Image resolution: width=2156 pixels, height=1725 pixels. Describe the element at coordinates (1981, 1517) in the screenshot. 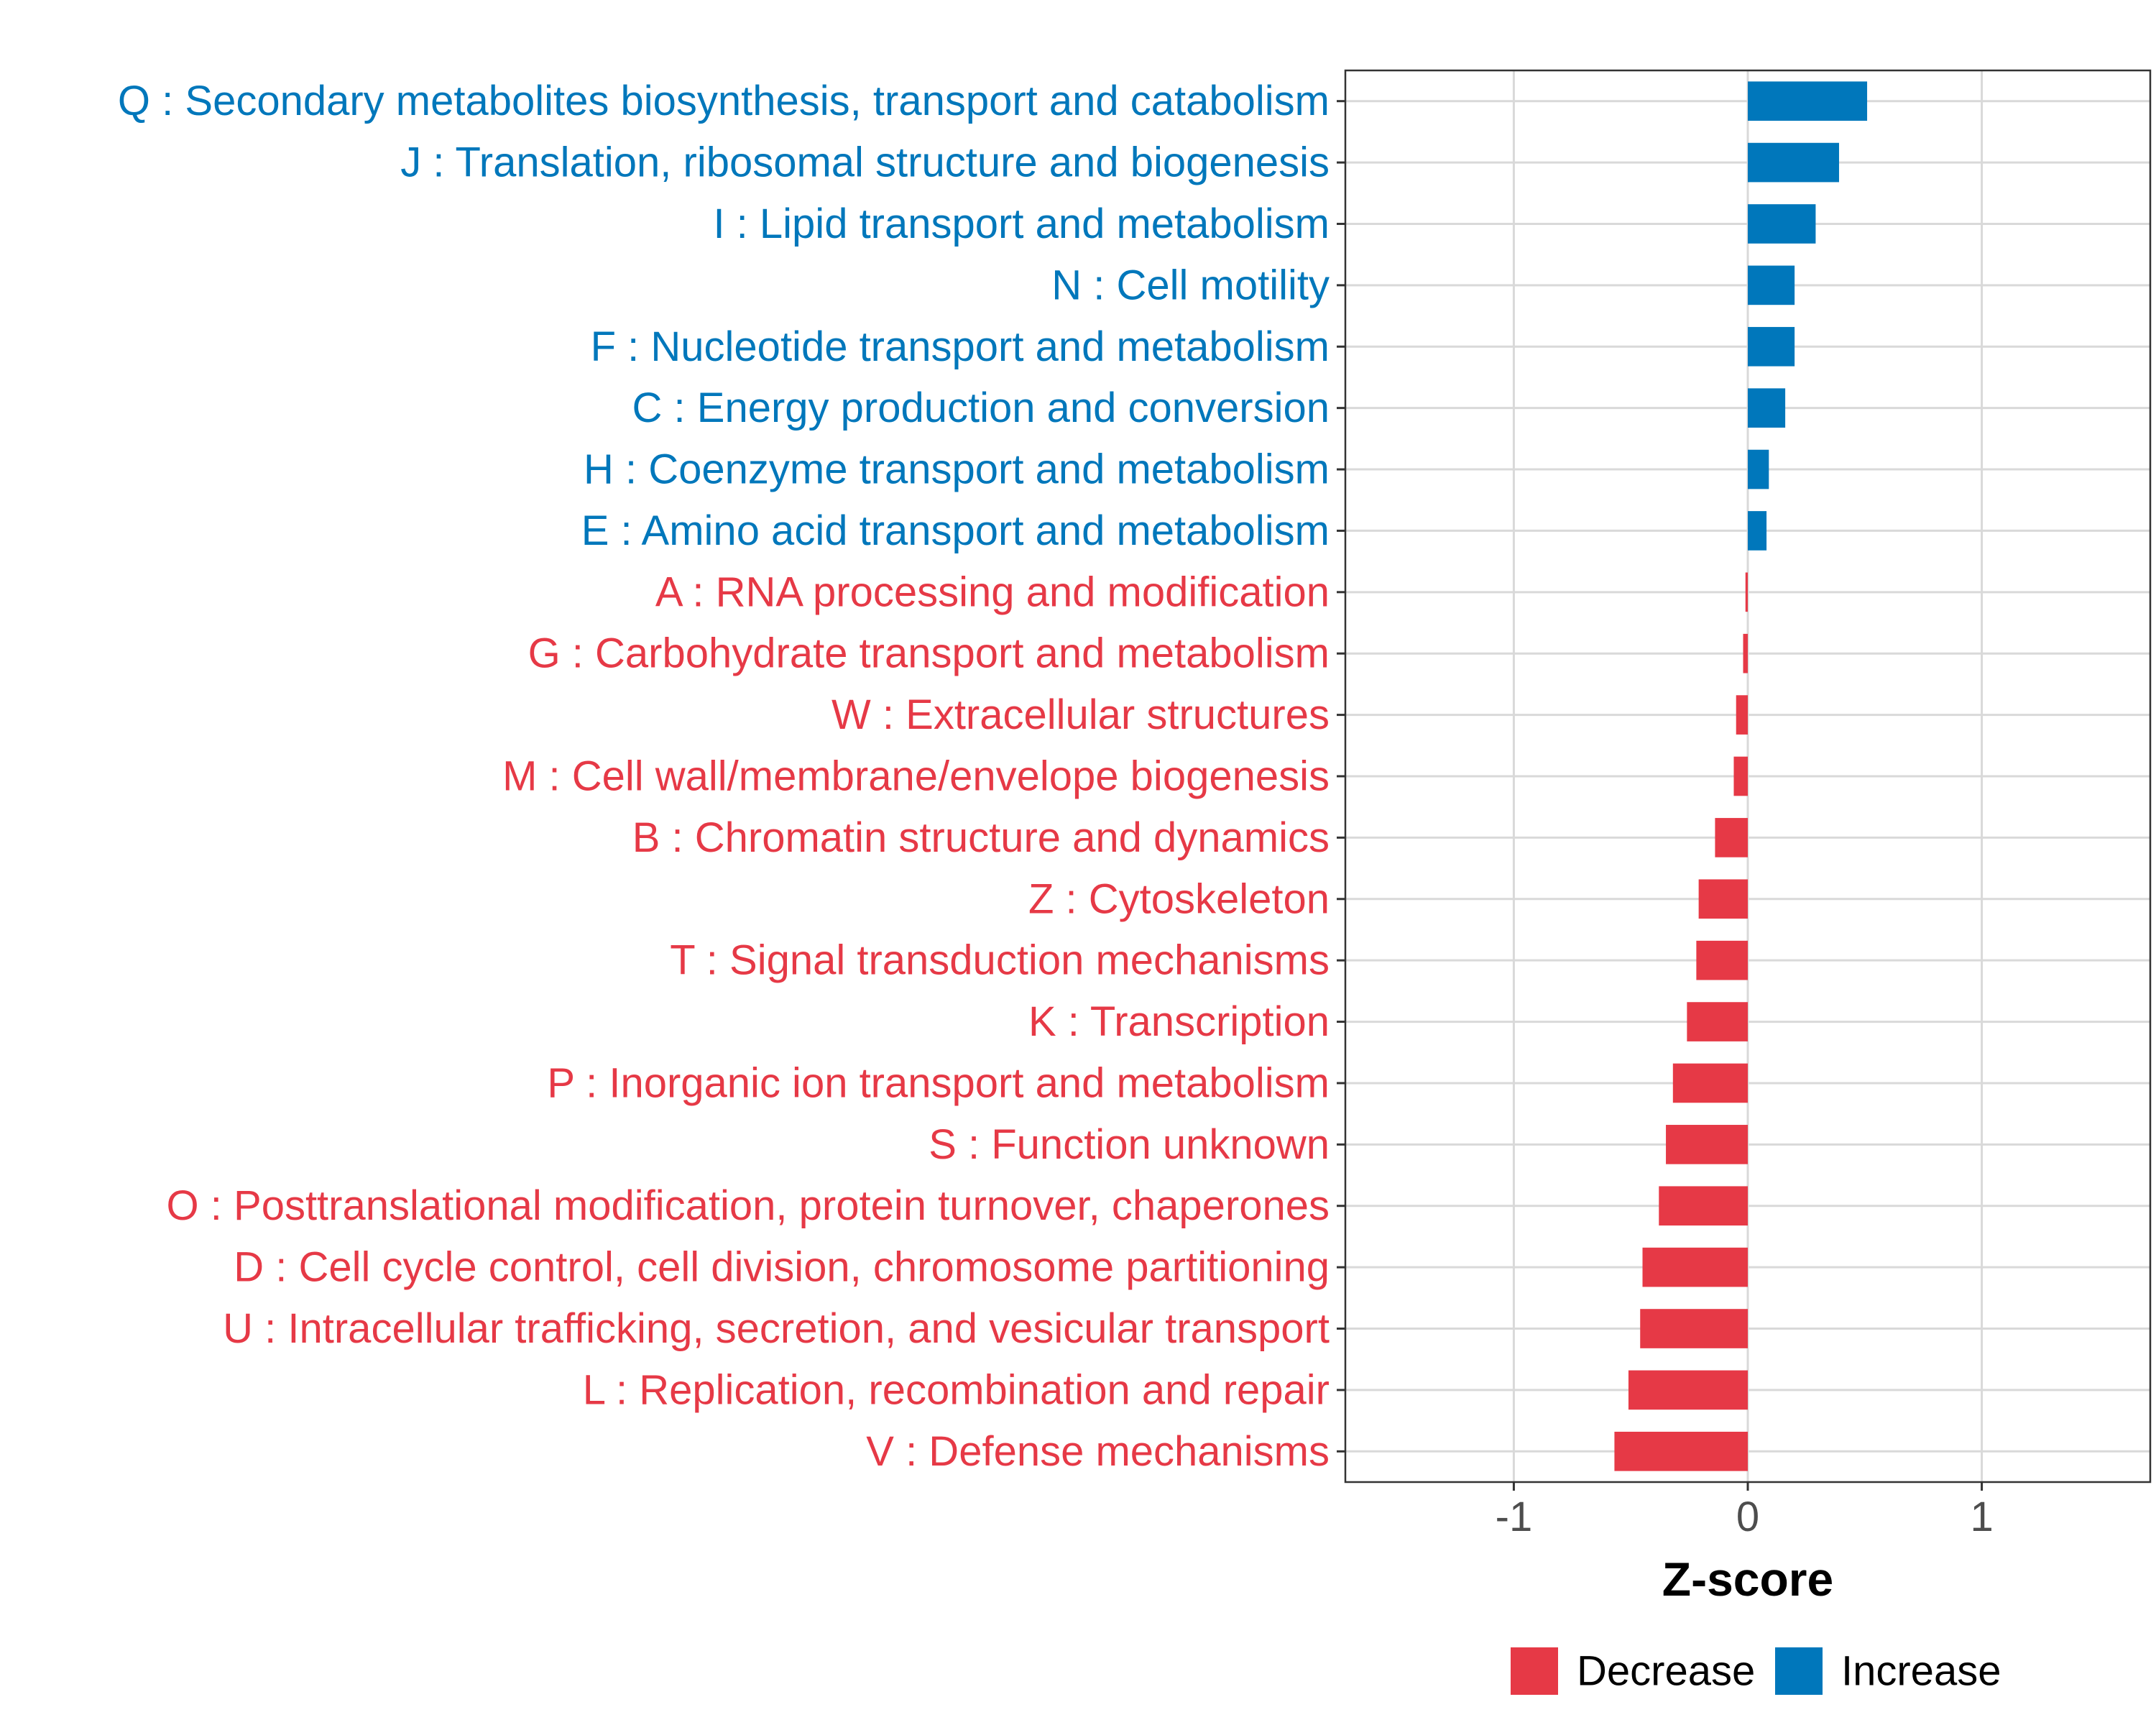

I see `x-tick-label: 1` at that location.